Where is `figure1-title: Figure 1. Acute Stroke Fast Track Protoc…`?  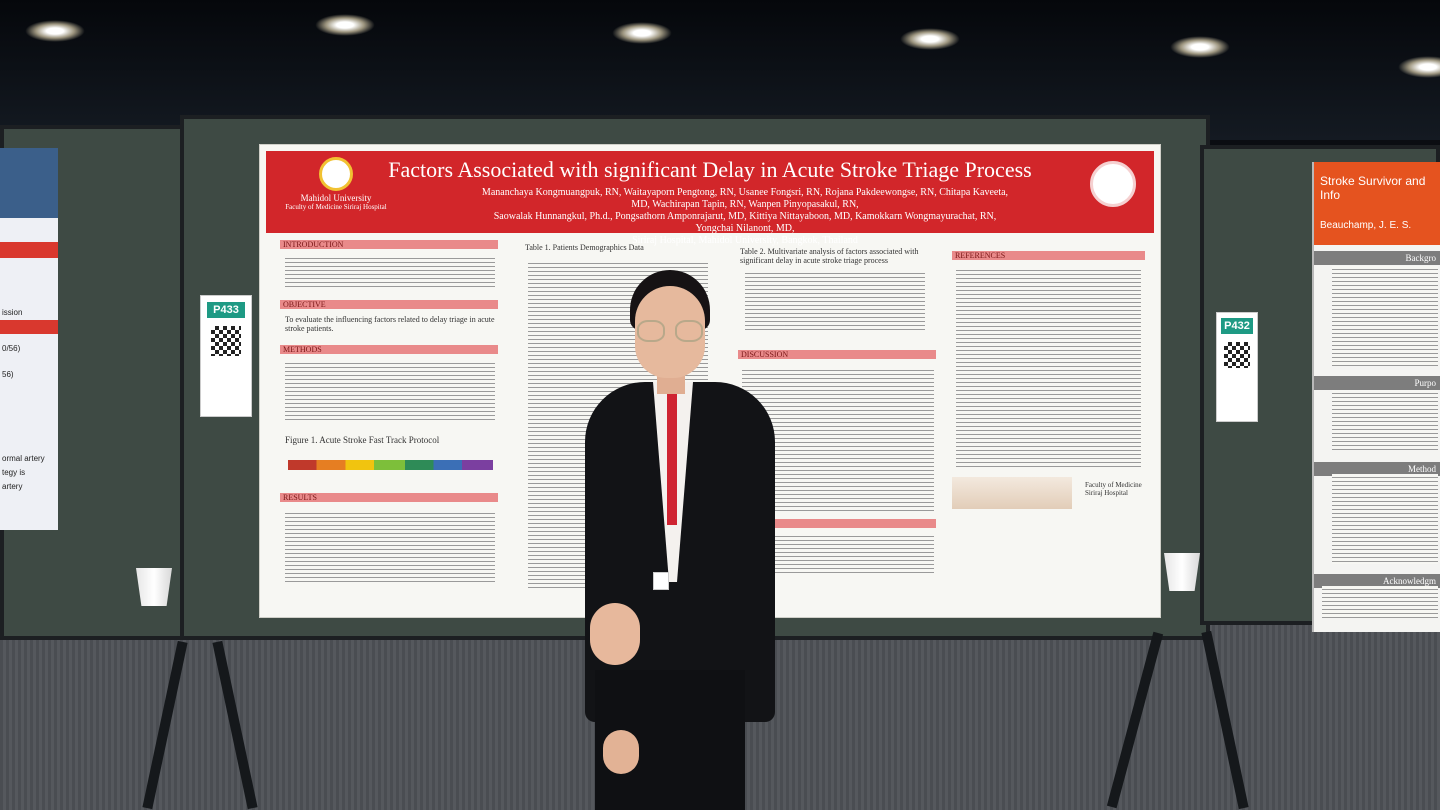 figure1-title: Figure 1. Acute Stroke Fast Track Protoc… is located at coordinates (362, 440).